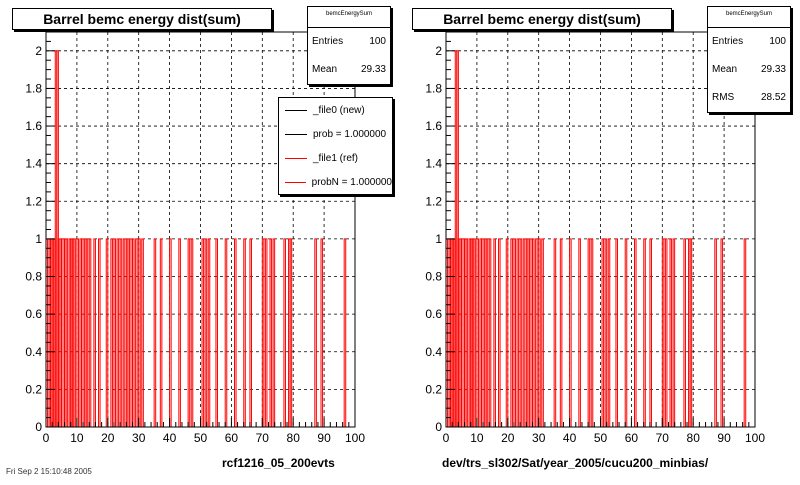 This screenshot has height=485, width=800. Describe the element at coordinates (49, 471) in the screenshot. I see `footer-timestamp: Fri Sep 2 15:10:48 2005` at that location.